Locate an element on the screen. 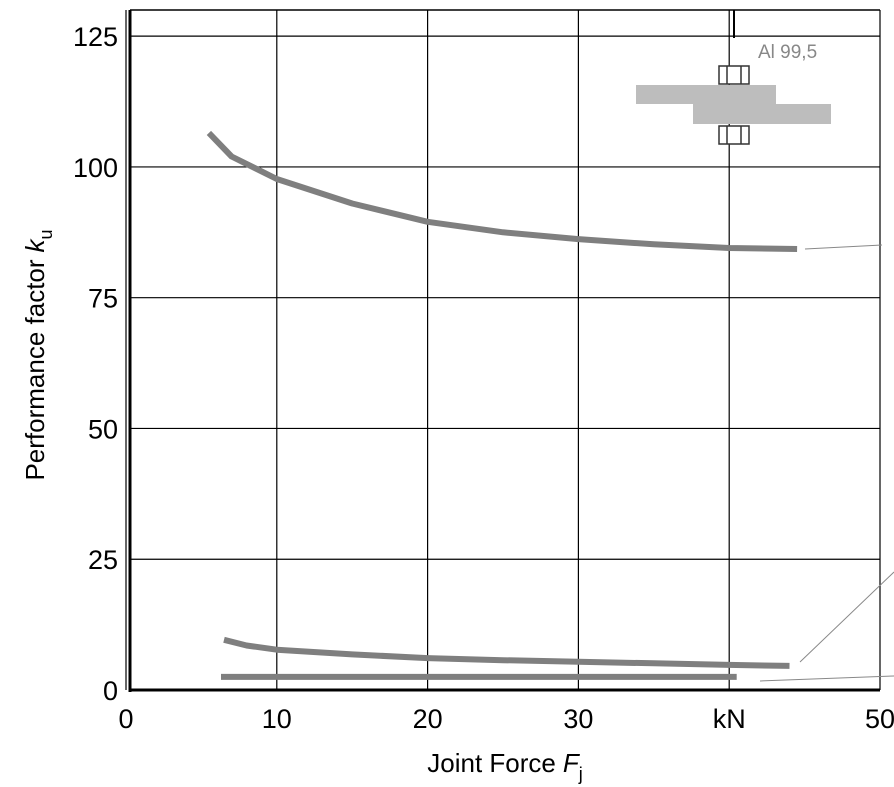 The image size is (894, 787). x-tick-label: kN is located at coordinates (729, 719).